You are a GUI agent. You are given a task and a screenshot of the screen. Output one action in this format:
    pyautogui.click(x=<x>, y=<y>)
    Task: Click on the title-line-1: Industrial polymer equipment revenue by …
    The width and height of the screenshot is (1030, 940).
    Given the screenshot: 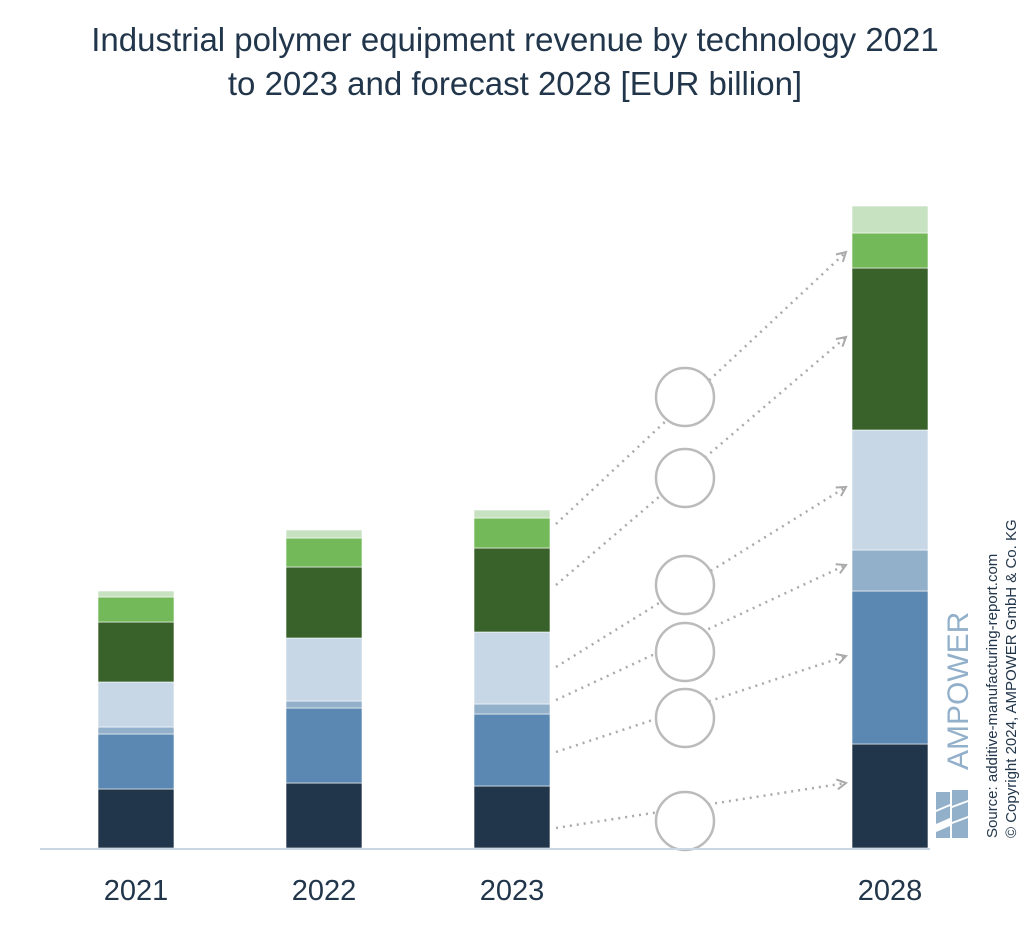 What is the action you would take?
    pyautogui.click(x=515, y=39)
    